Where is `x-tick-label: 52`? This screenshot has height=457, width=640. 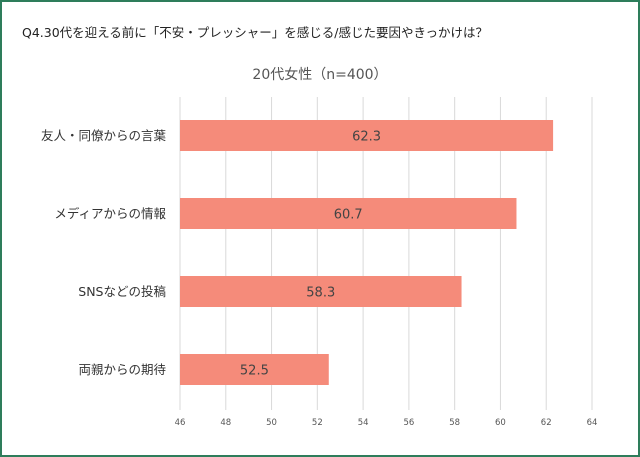
x-tick-label: 52 is located at coordinates (317, 423).